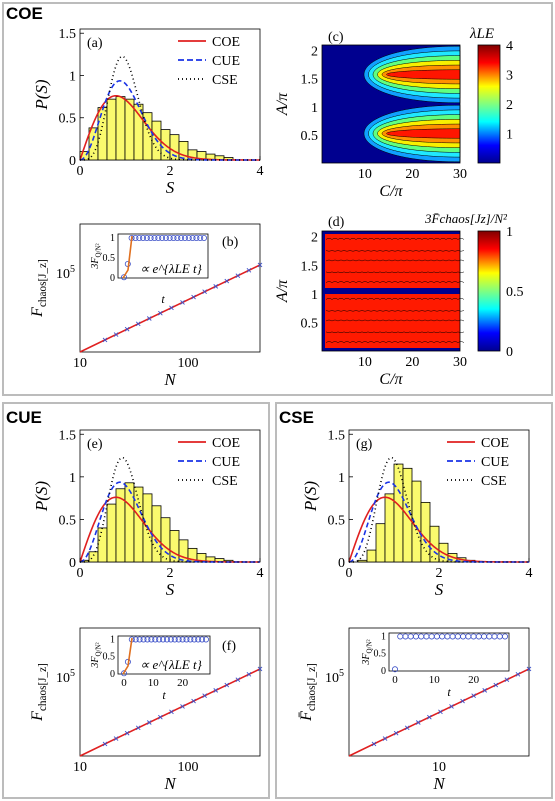 The height and width of the screenshot is (801, 555). Describe the element at coordinates (96, 655) in the screenshot. I see `panel-f-inset-ylabel: 3FQ/N²` at that location.